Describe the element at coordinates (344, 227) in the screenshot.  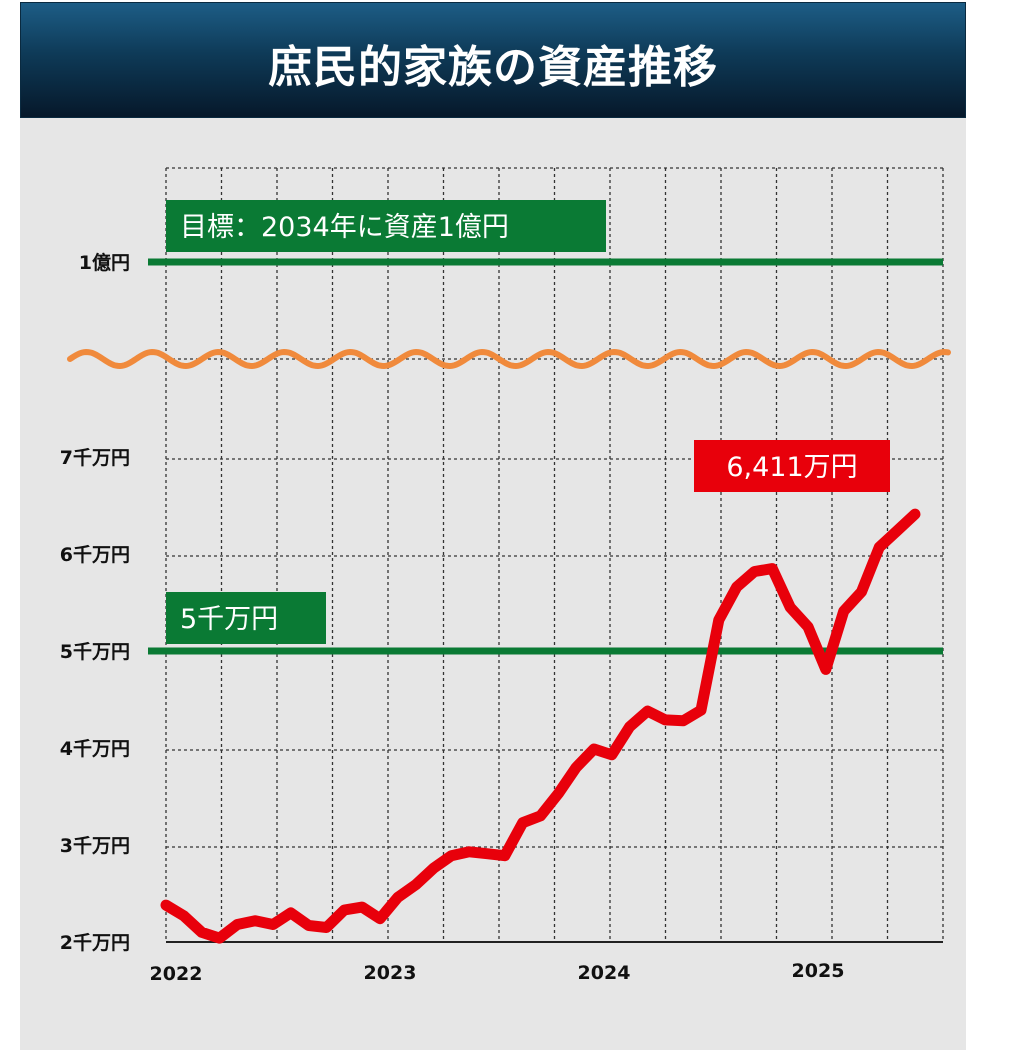
I see `reference-label: 目標：2034年に資産1億円` at that location.